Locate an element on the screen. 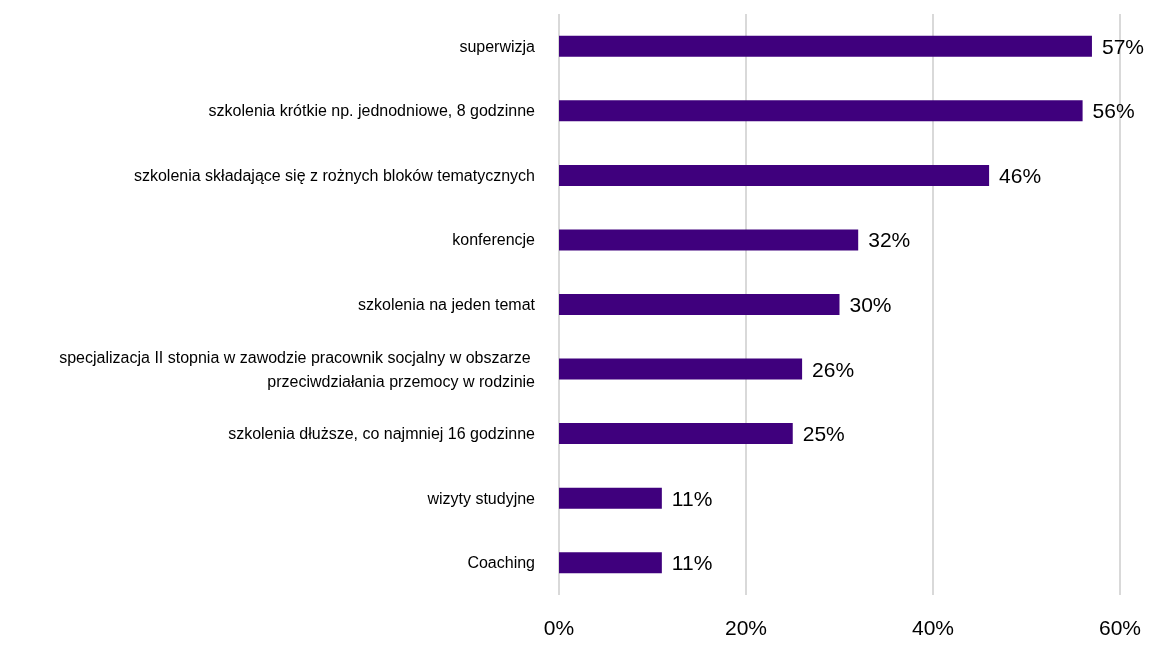 The image size is (1155, 657). x-tick-label: 40% is located at coordinates (933, 627).